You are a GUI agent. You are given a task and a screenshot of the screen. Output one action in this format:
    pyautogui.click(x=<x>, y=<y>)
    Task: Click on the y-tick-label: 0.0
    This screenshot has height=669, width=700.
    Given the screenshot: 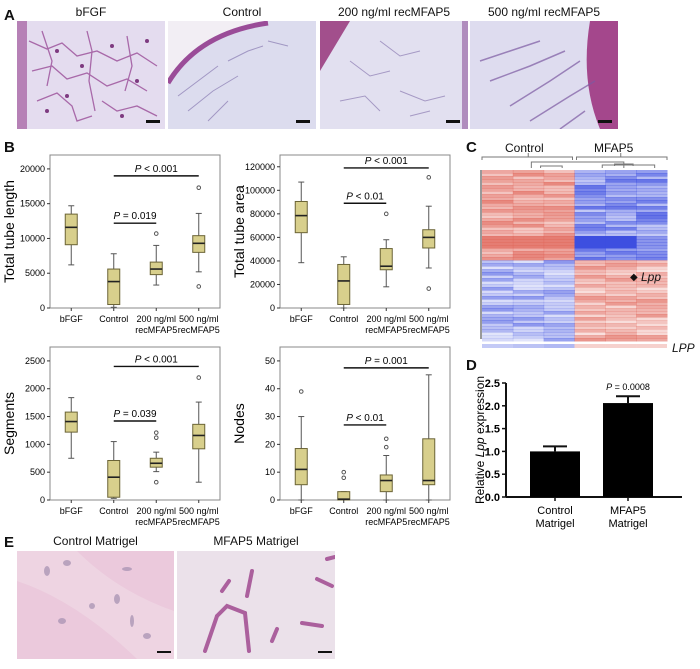 What is the action you would take?
    pyautogui.click(x=492, y=498)
    